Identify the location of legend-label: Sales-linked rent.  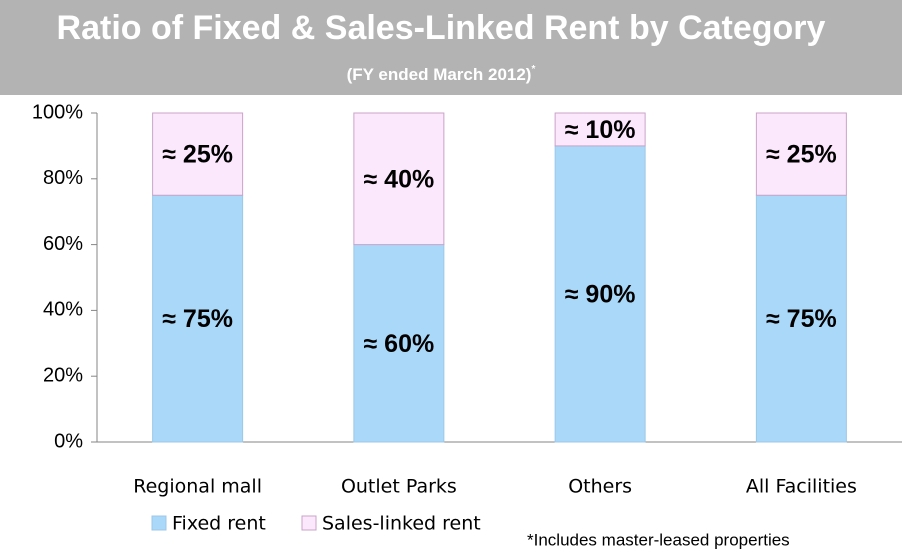
(401, 524).